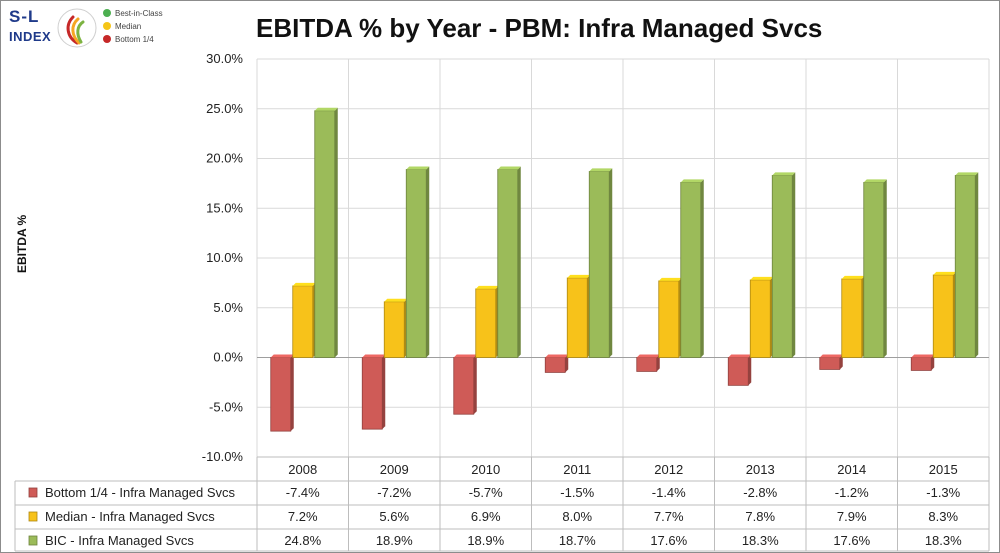 The image size is (1000, 553). What do you see at coordinates (852, 492) in the screenshot?
I see `data-table-cell: -1.2%` at bounding box center [852, 492].